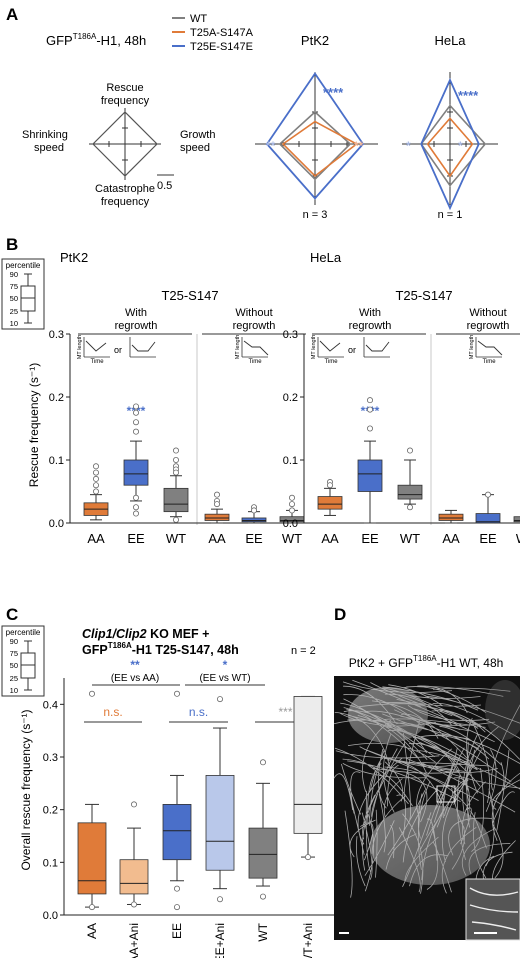 This screenshot has height=958, width=520. What do you see at coordinates (74, 257) in the screenshot?
I see `panel-b-ptk2-title: PtK2` at bounding box center [74, 257].